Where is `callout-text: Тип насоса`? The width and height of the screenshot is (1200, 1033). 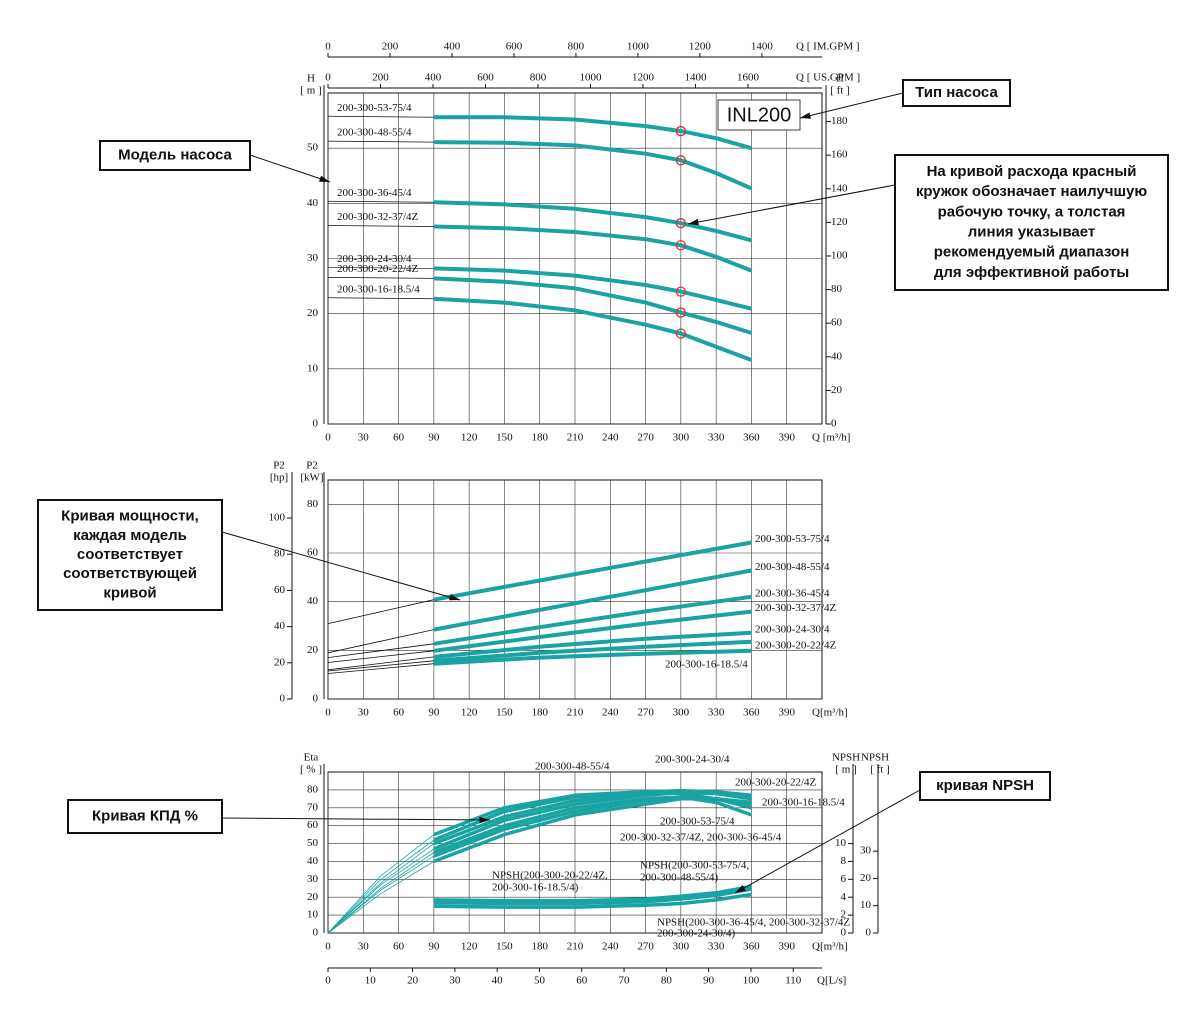 callout-text: Тип насоса is located at coordinates (956, 92).